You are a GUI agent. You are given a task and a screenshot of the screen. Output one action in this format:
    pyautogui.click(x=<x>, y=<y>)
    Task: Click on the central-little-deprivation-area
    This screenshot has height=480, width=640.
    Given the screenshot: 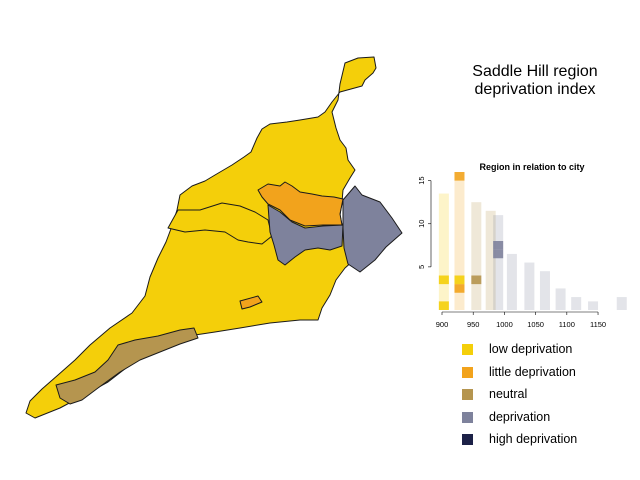 What is the action you would take?
    pyautogui.click(x=300, y=204)
    